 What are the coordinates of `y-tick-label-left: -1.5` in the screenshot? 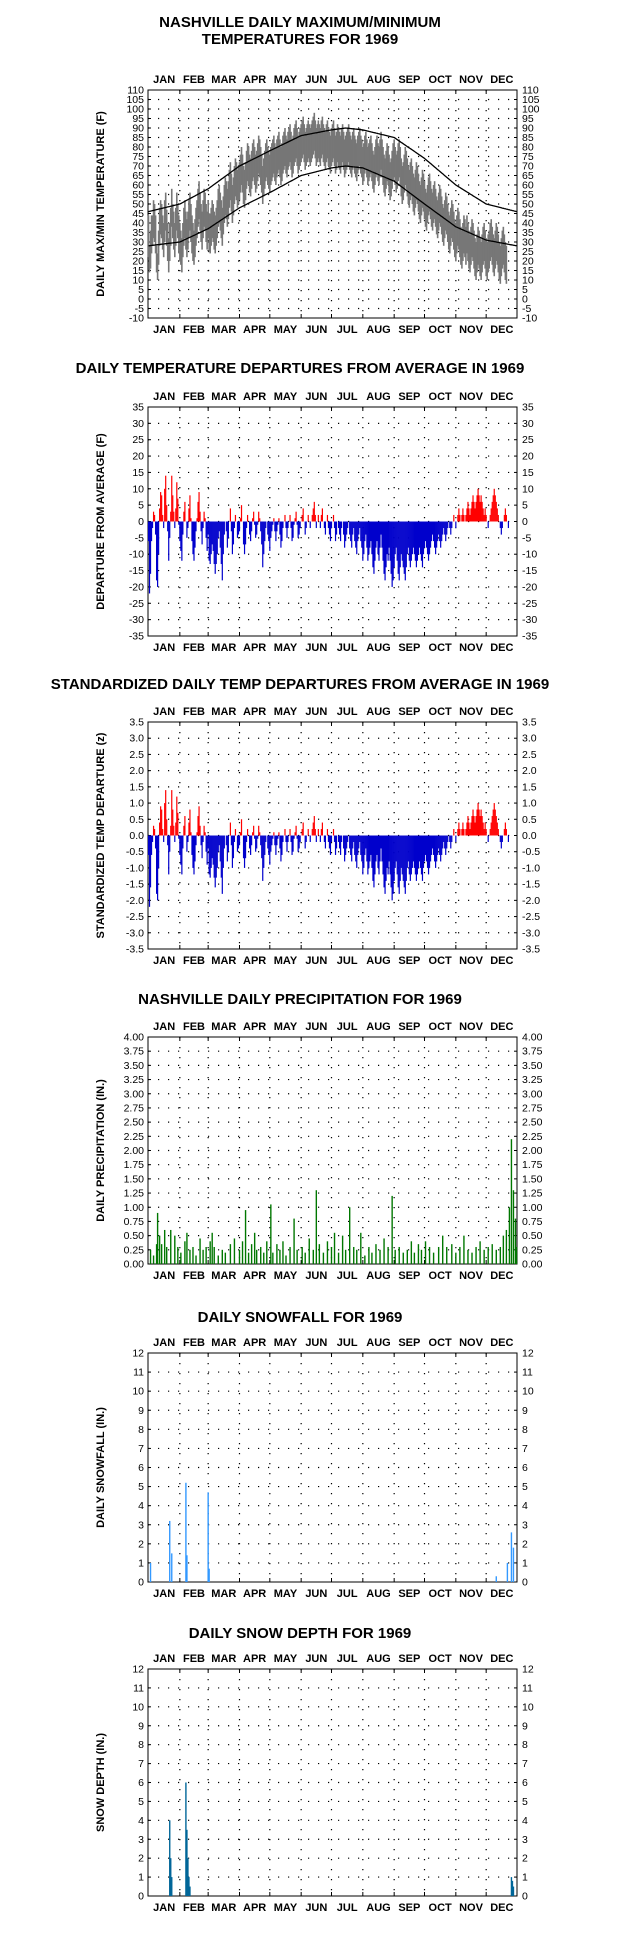 It's located at (135, 885).